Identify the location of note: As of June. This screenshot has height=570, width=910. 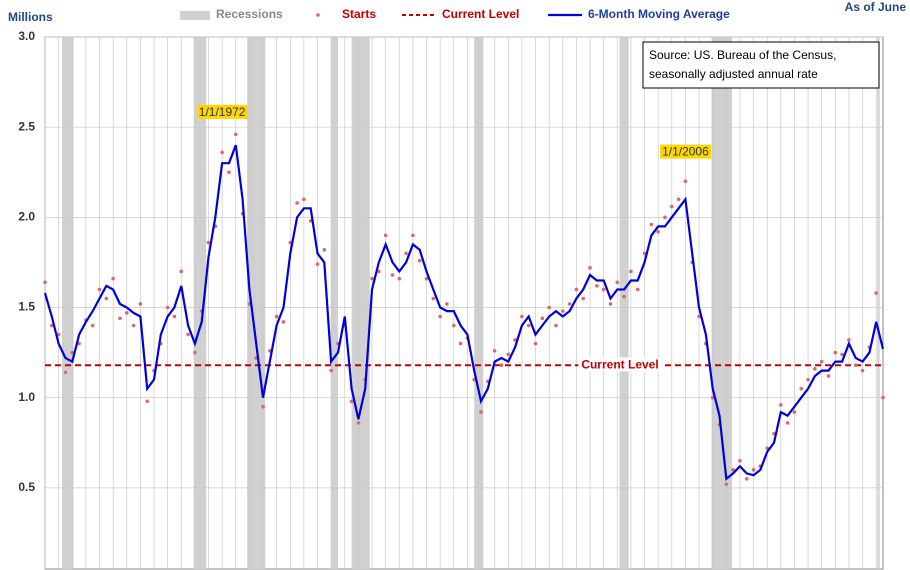
(876, 7).